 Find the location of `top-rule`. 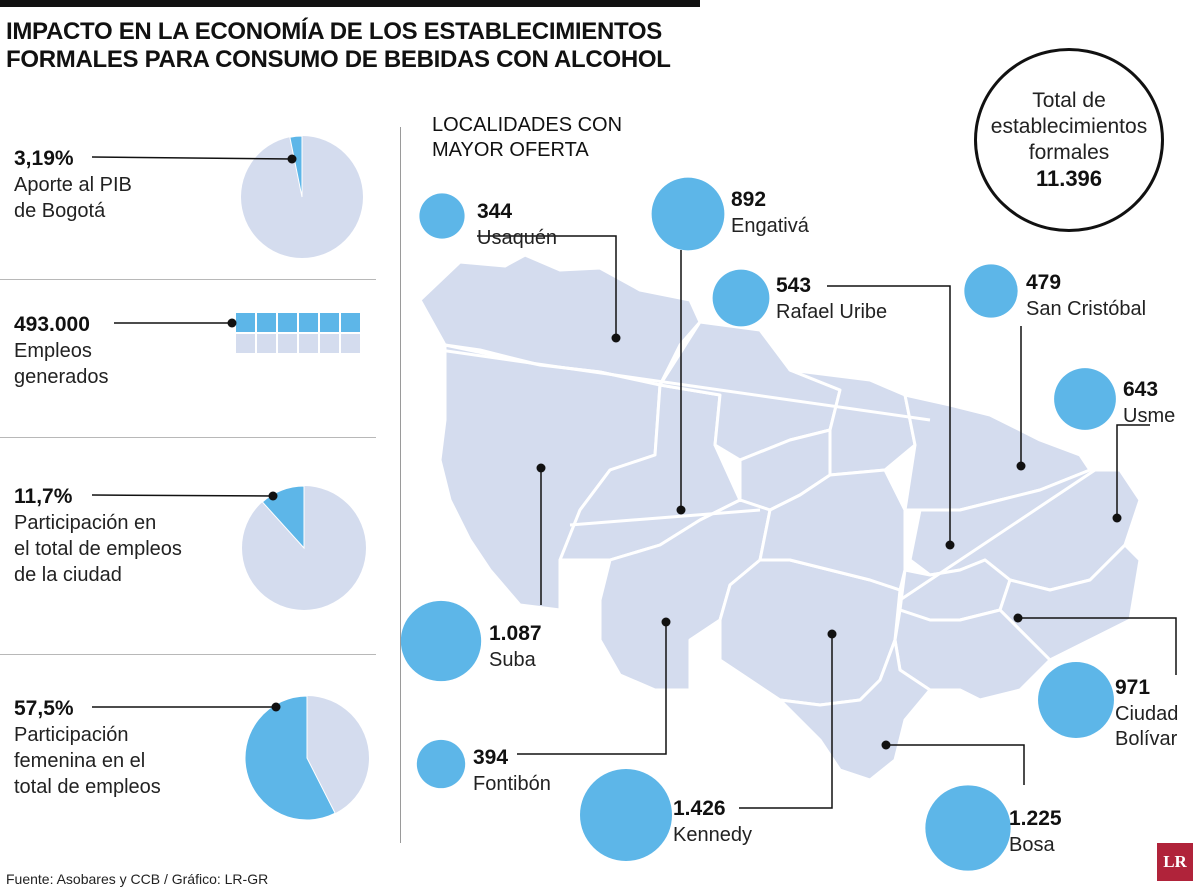

top-rule is located at coordinates (350, 3).